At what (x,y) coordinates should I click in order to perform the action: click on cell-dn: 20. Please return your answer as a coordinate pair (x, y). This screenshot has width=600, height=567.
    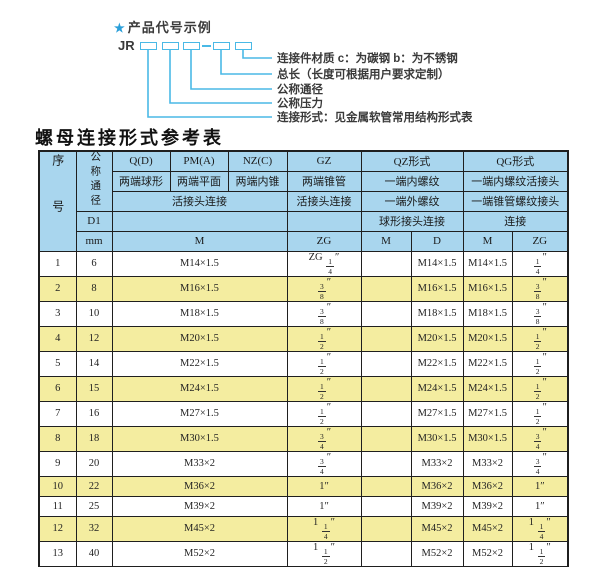
    Looking at the image, I should click on (94, 463).